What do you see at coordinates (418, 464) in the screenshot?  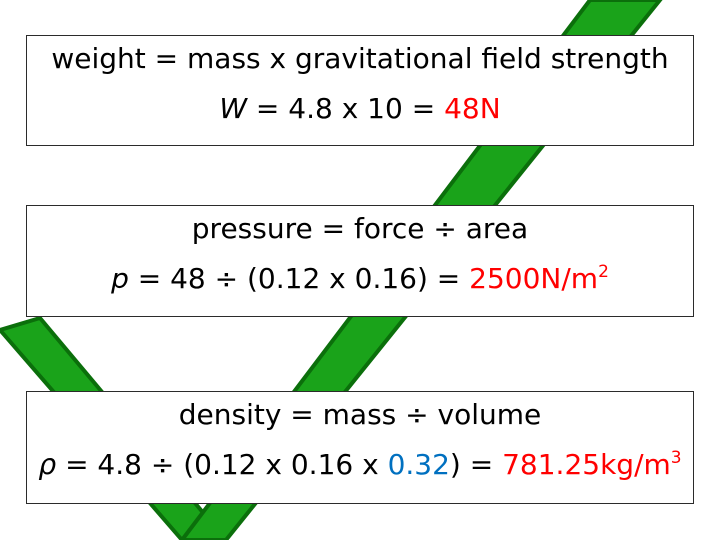 I see `density-highlight-value: 0.32` at bounding box center [418, 464].